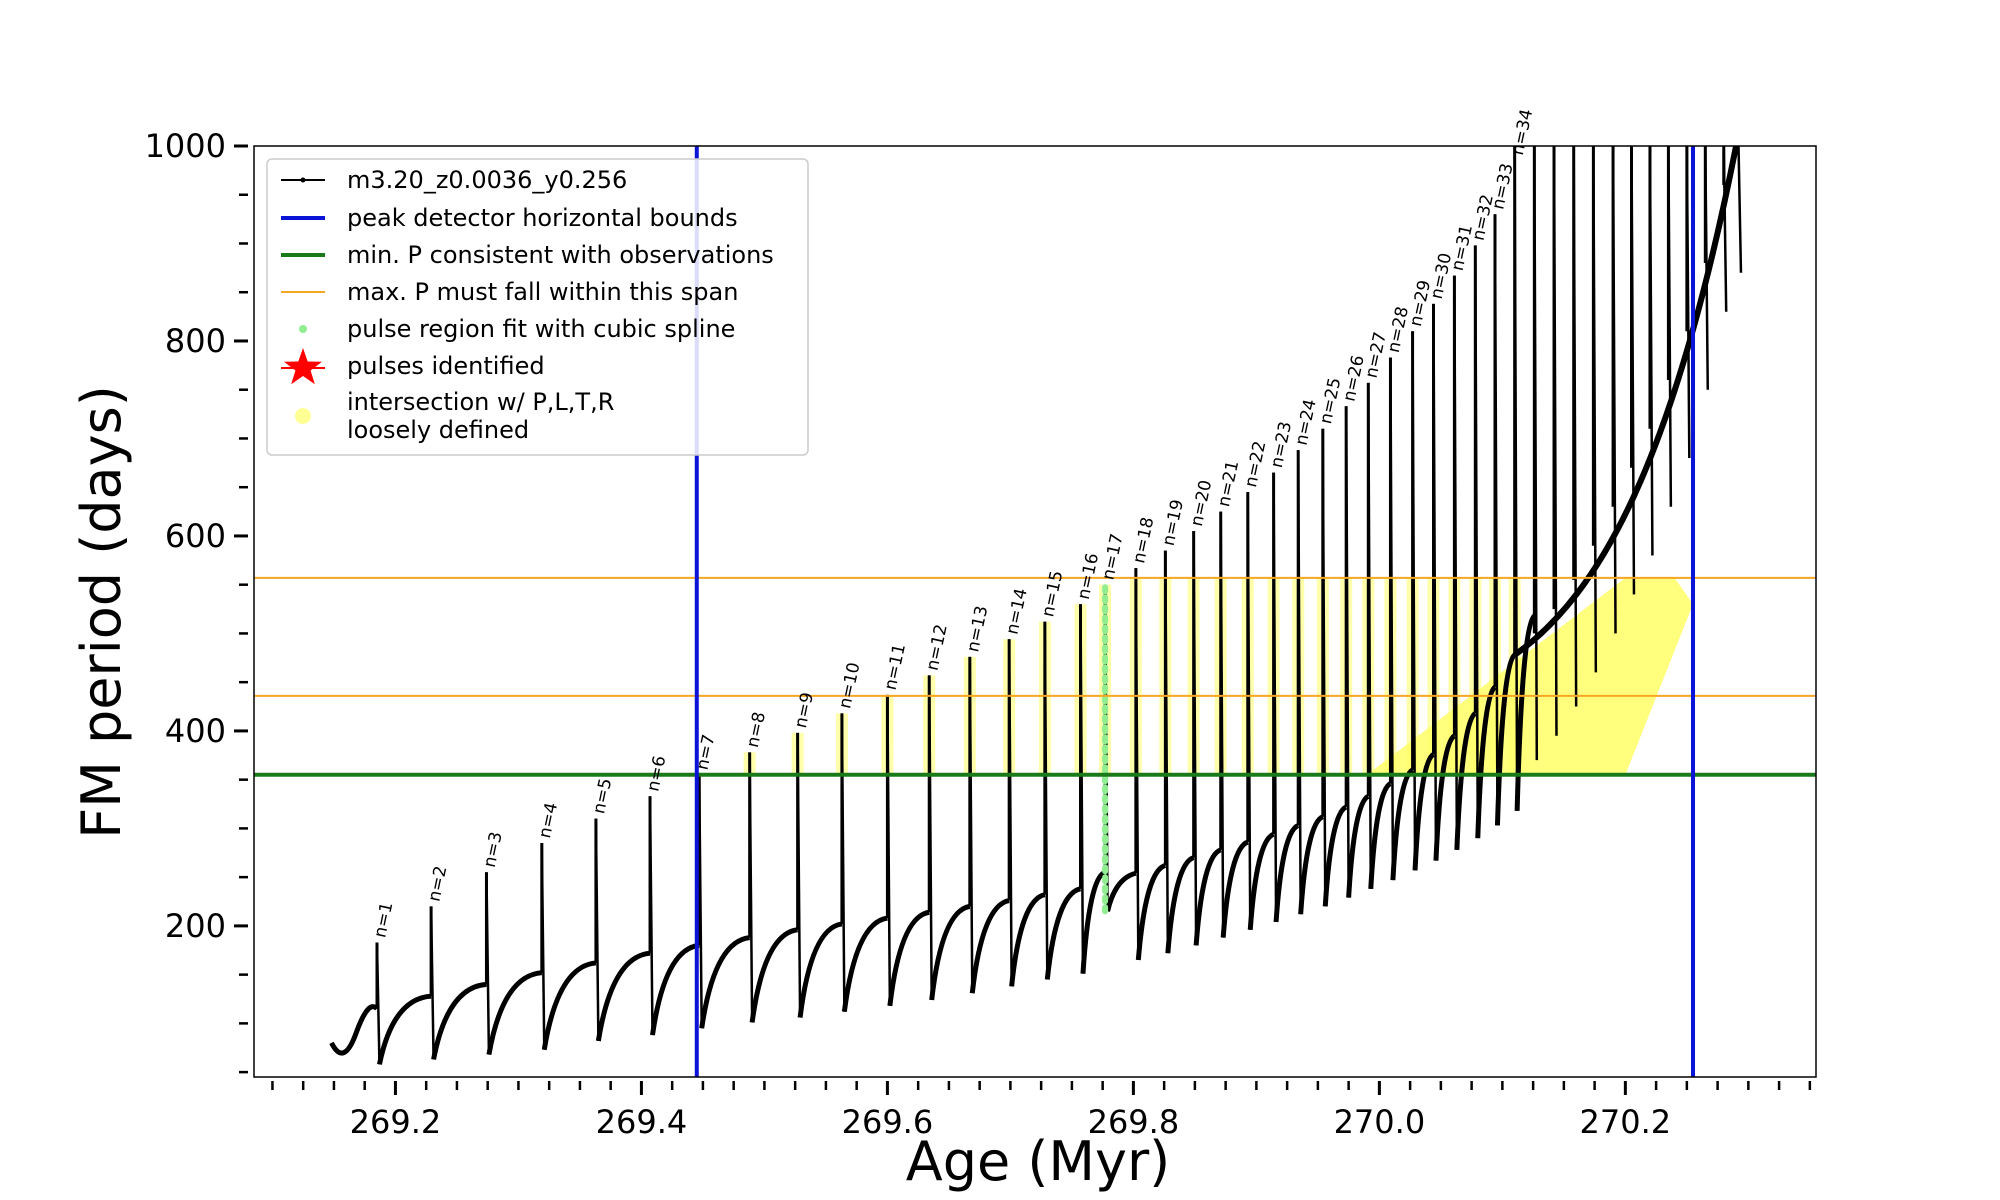 This screenshot has width=2000, height=1200. I want to click on x-axis-title: Age (Myr), so click(1038, 1161).